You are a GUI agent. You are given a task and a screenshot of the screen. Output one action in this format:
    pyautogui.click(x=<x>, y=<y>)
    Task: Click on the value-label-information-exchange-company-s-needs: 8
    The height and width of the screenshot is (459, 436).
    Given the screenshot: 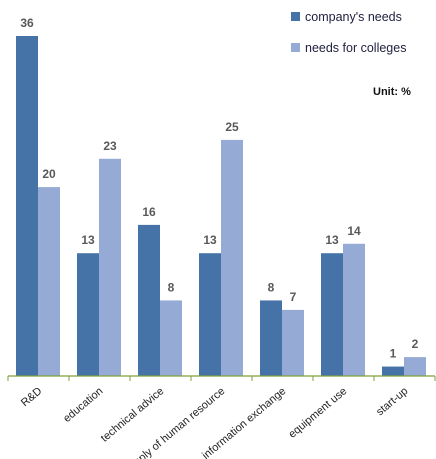 What is the action you would take?
    pyautogui.click(x=271, y=287)
    